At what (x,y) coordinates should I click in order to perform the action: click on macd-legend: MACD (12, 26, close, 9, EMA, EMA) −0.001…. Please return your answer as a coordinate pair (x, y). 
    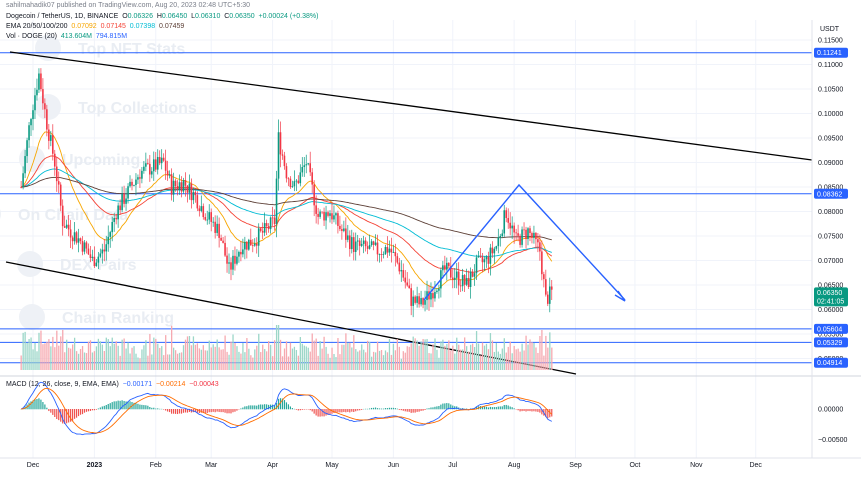
    Looking at the image, I should click on (112, 384).